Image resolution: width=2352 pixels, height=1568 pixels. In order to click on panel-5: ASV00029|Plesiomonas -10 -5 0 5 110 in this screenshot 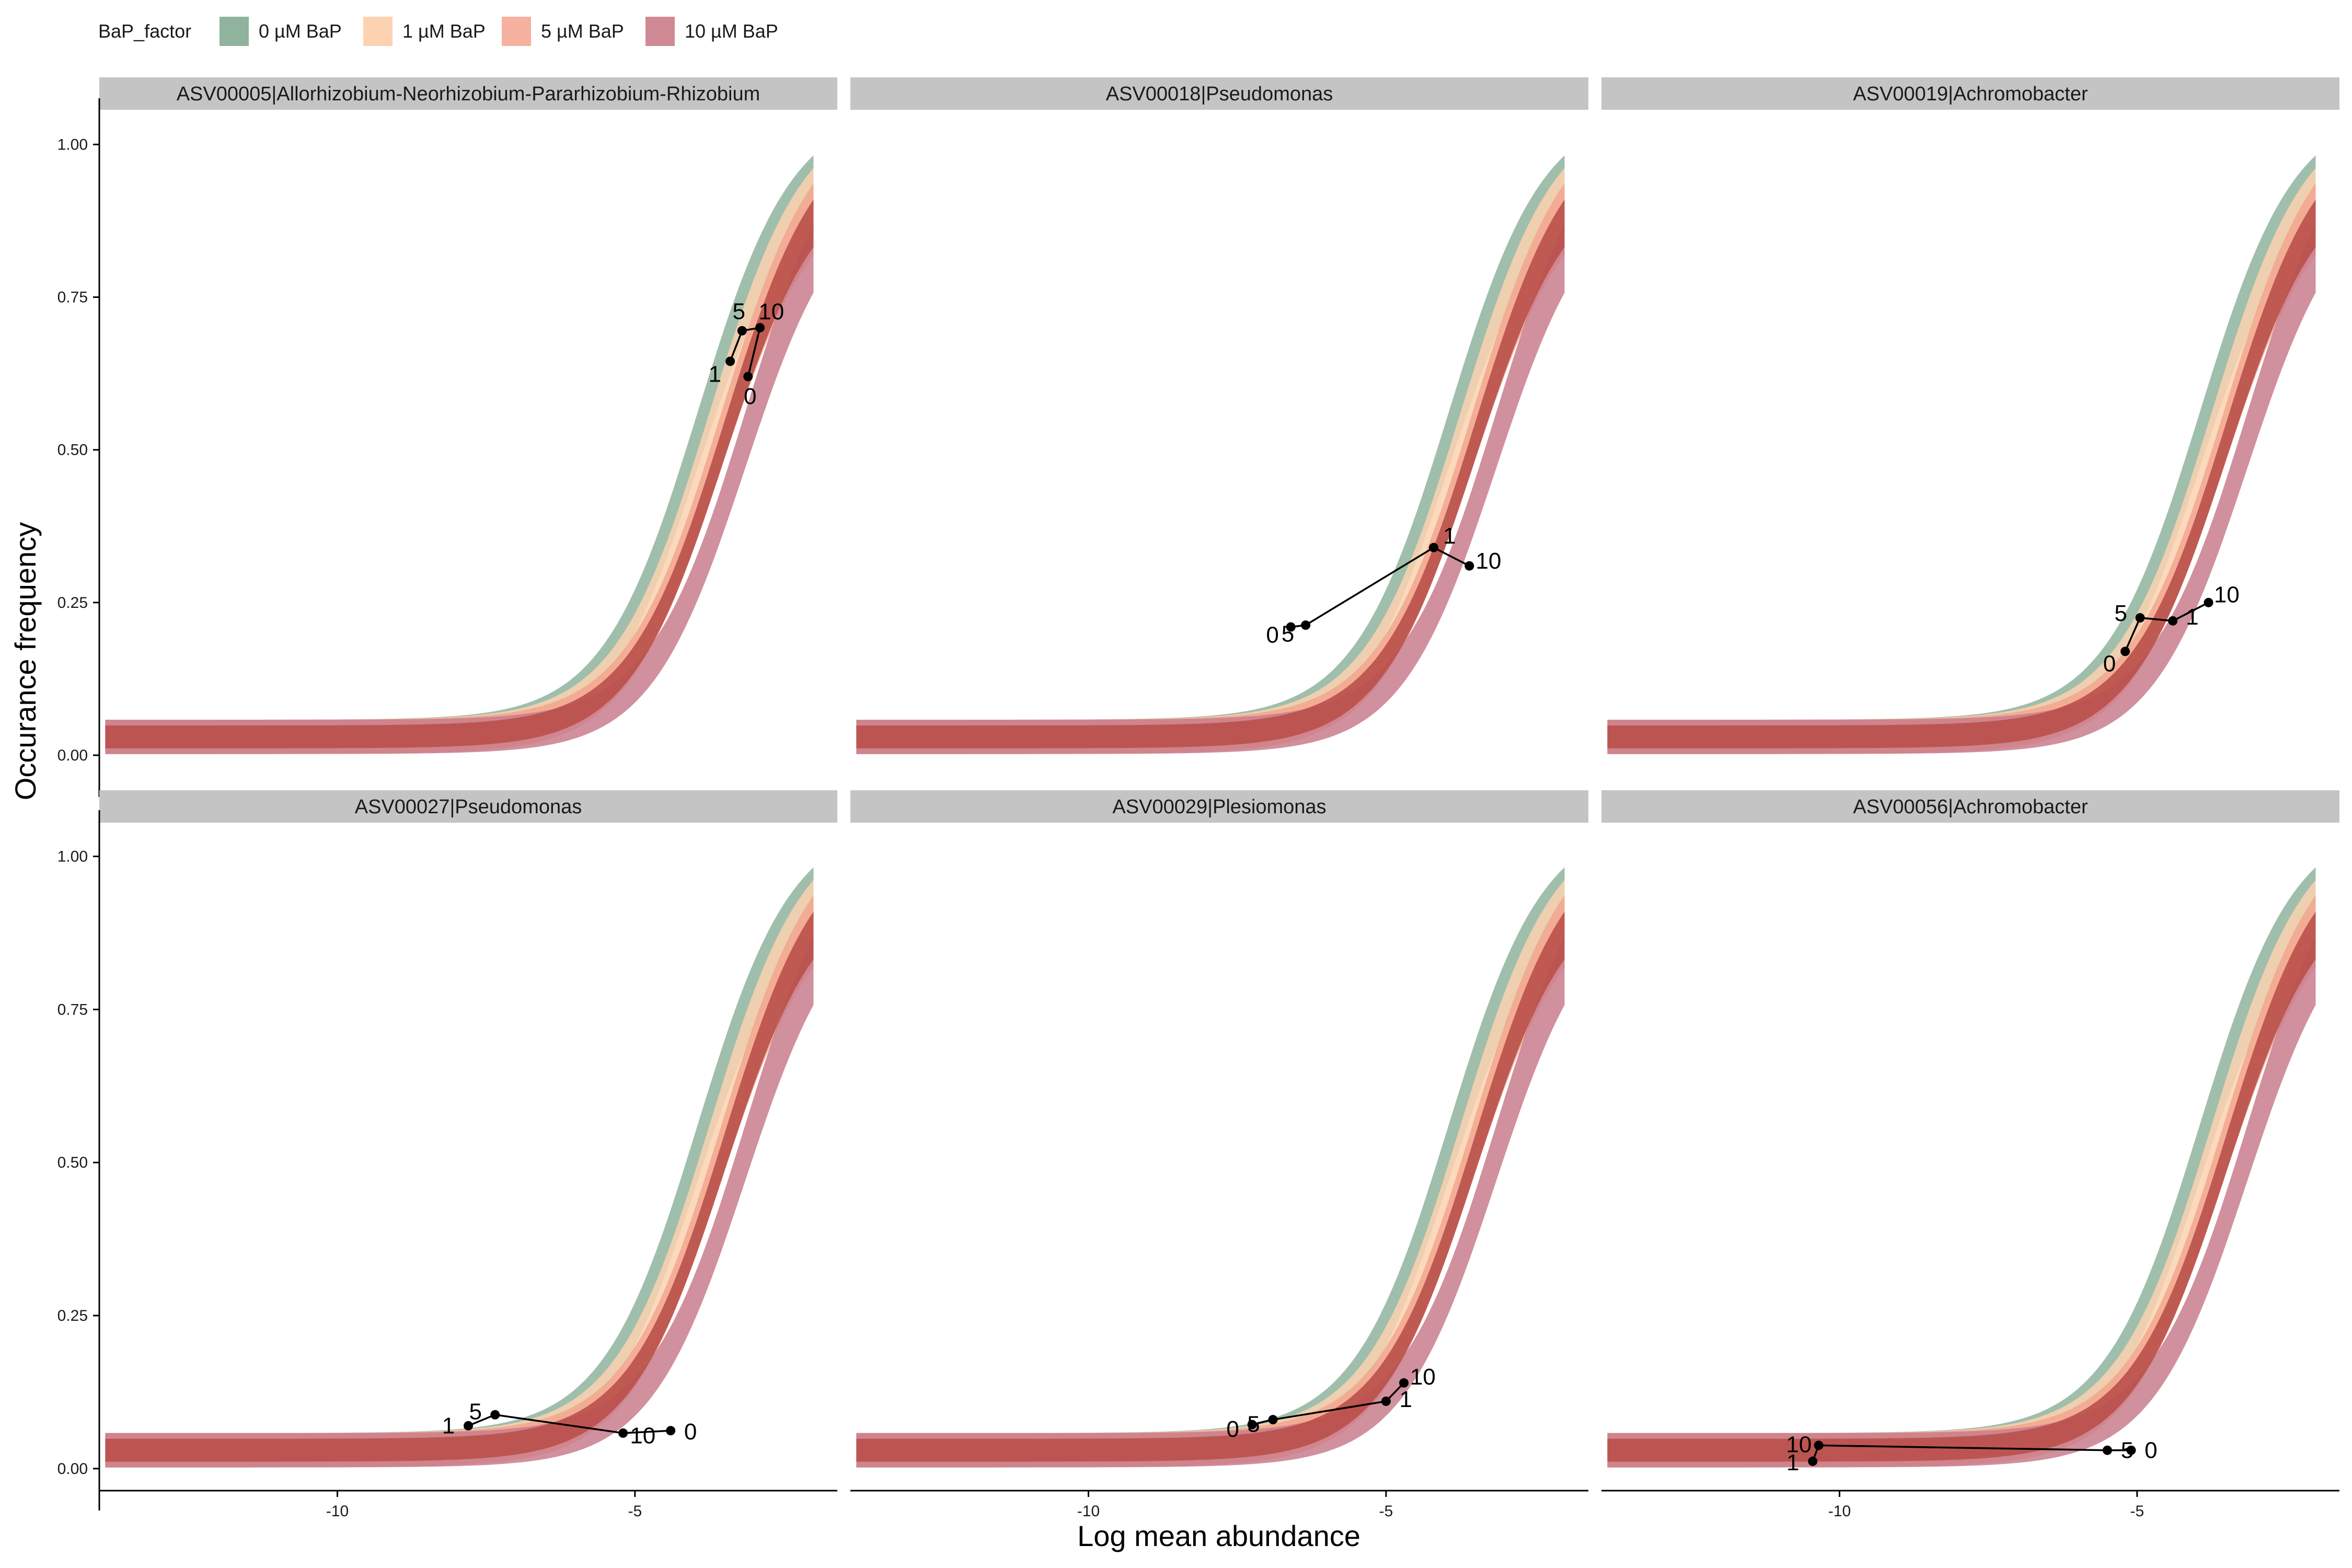, I will do `click(1219, 1155)`.